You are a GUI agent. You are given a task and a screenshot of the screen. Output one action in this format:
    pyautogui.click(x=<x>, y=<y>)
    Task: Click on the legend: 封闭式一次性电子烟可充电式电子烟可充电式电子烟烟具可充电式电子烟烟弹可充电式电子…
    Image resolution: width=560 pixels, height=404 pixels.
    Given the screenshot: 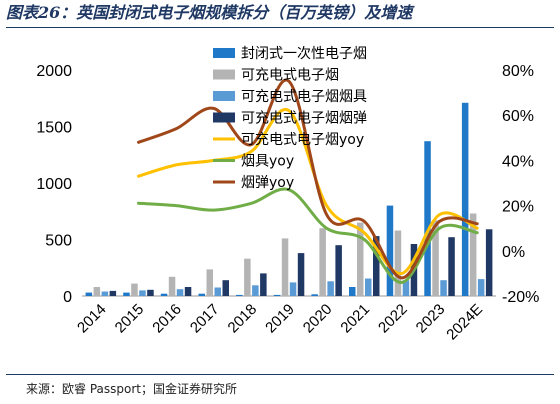 What is the action you would take?
    pyautogui.click(x=290, y=118)
    